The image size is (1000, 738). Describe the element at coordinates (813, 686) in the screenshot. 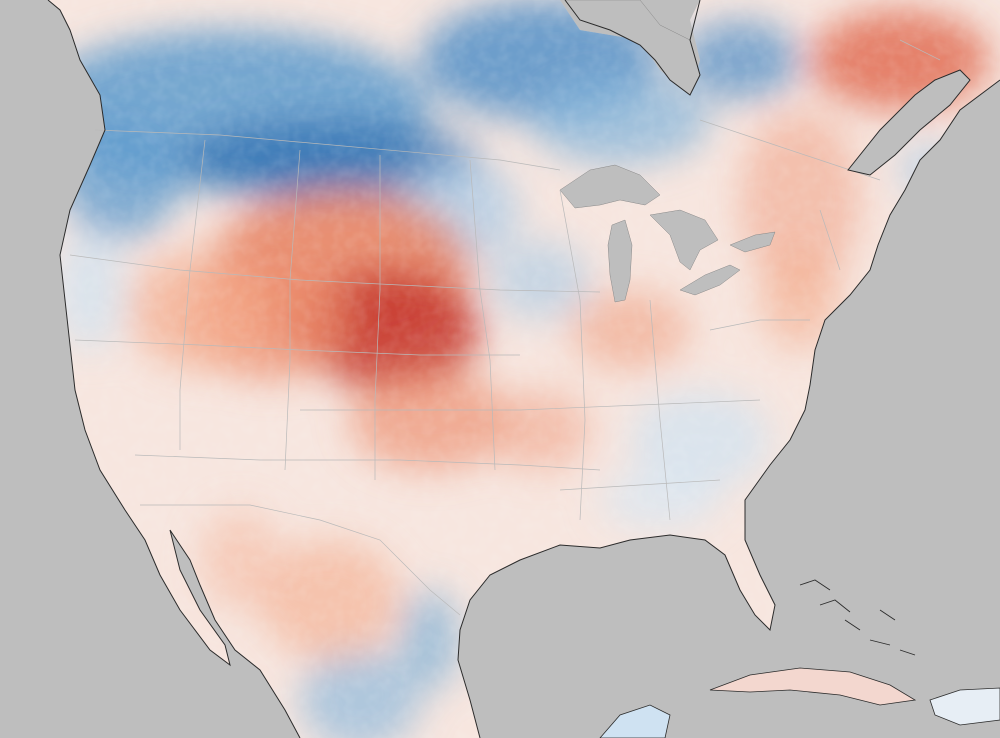

I see `cuba` at that location.